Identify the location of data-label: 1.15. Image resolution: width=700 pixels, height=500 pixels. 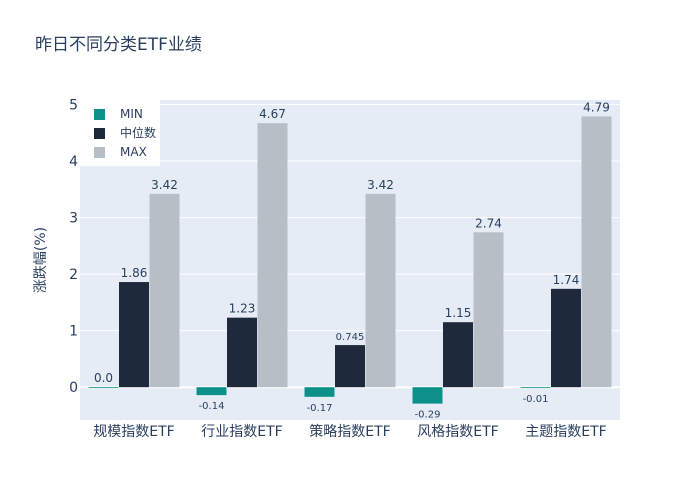
(458, 313).